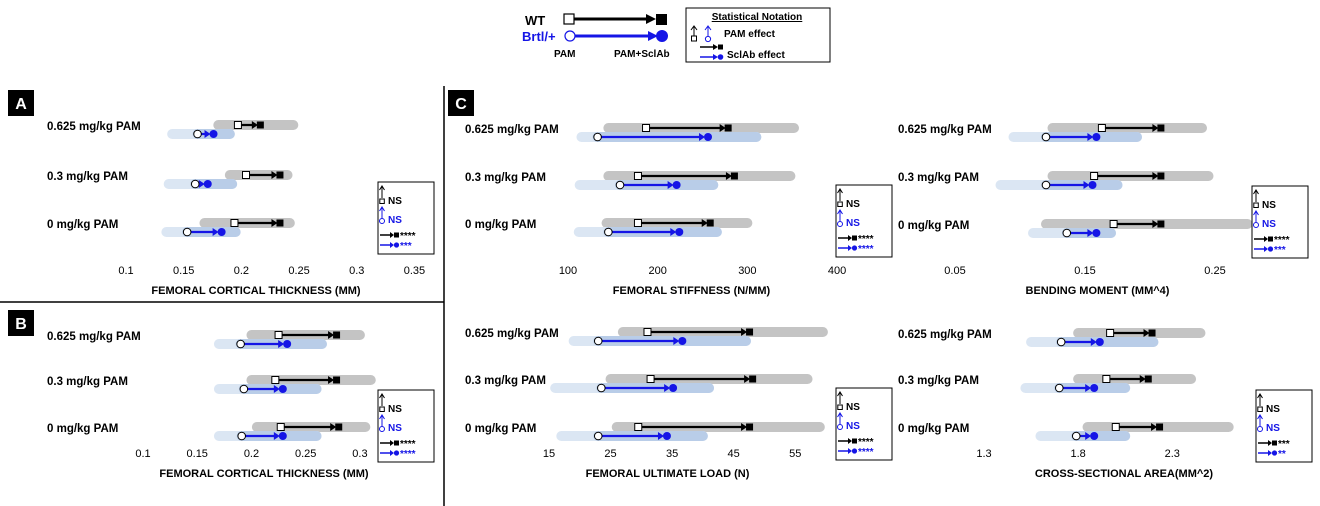 The image size is (1320, 506). I want to click on stat-sclab-brtl: **, so click(1282, 454).